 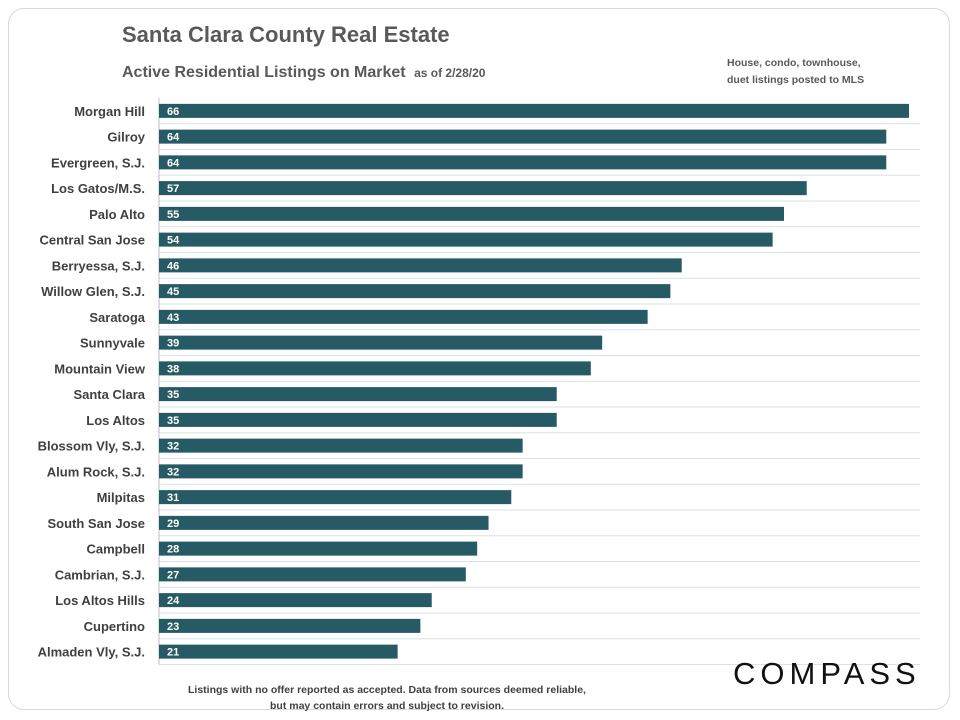 I want to click on data-label: 66, so click(x=173, y=112).